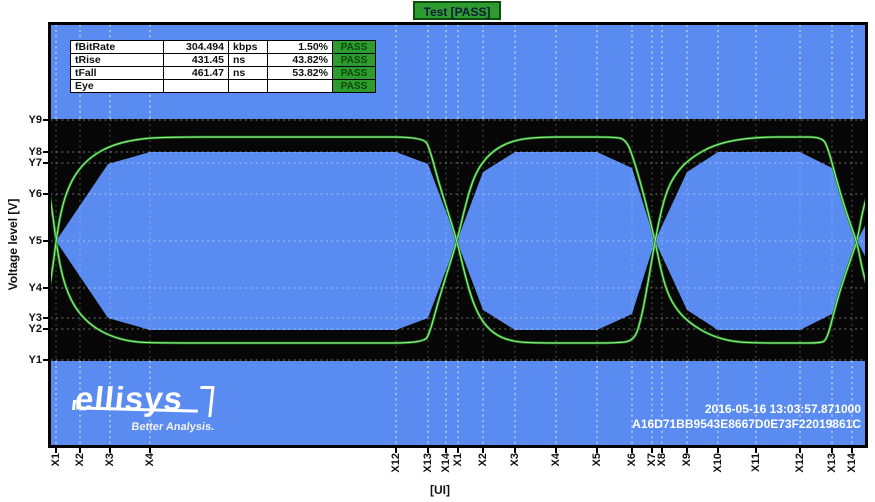 The width and height of the screenshot is (875, 502). Describe the element at coordinates (300, 86) in the screenshot. I see `percent-cell` at that location.